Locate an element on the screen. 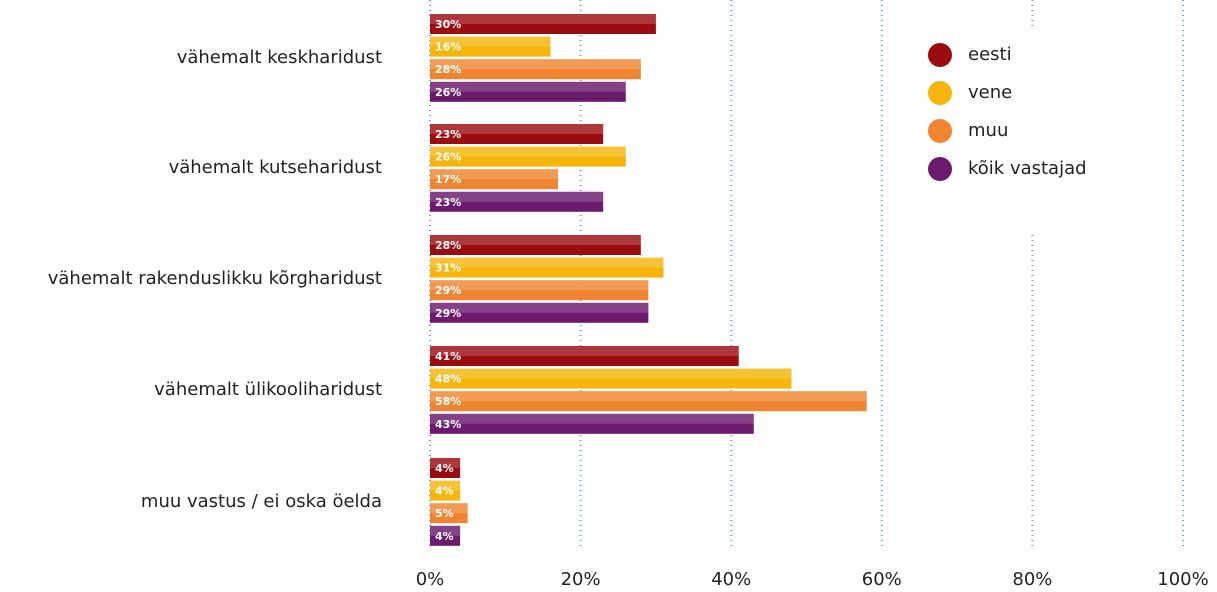  value-label: 5% is located at coordinates (444, 513).